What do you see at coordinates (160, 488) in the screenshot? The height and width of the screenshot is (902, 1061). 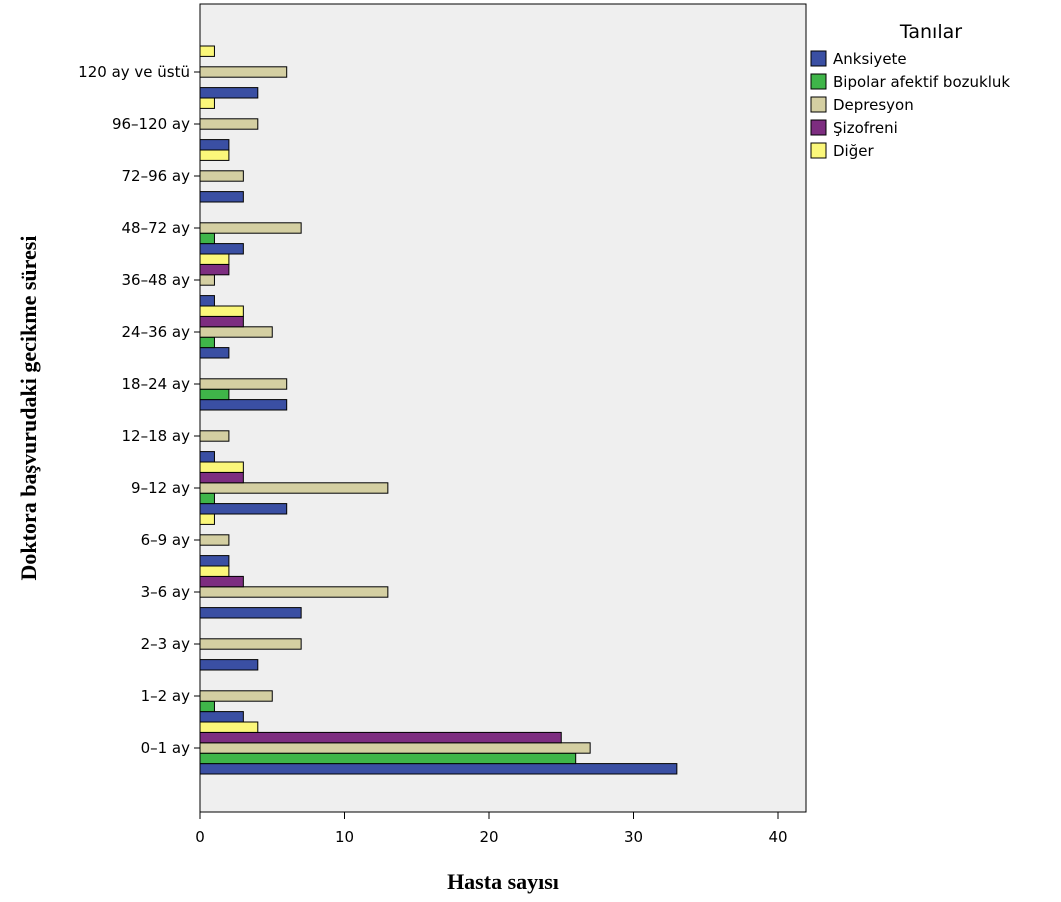 I see `y-tick-label: 9–12 ay` at bounding box center [160, 488].